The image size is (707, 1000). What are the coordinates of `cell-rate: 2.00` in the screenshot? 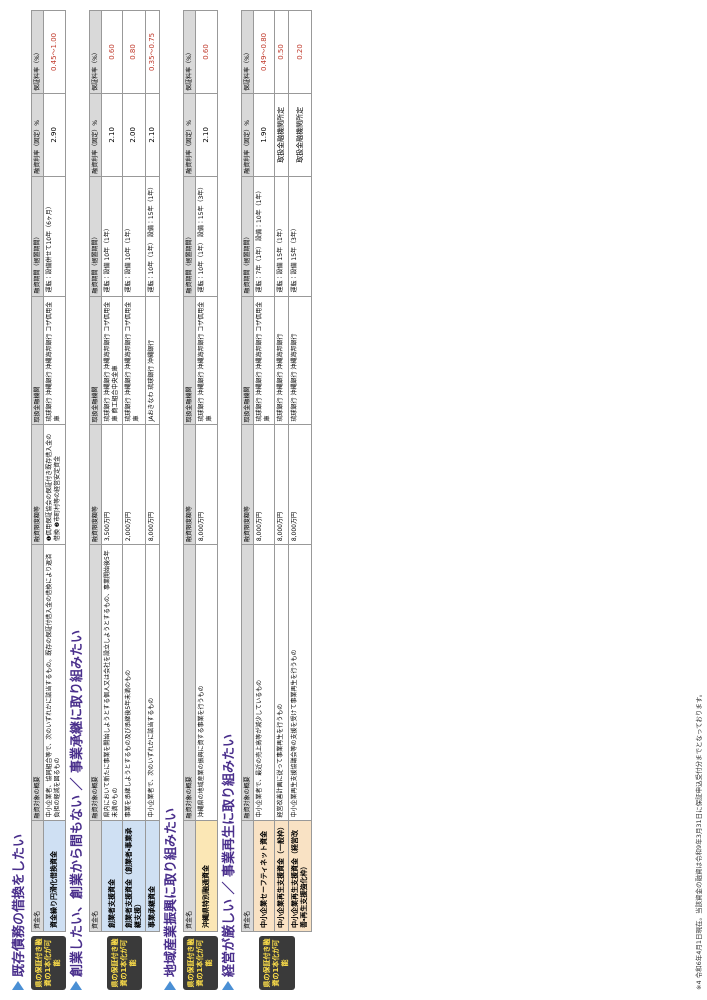 It's located at (134, 135).